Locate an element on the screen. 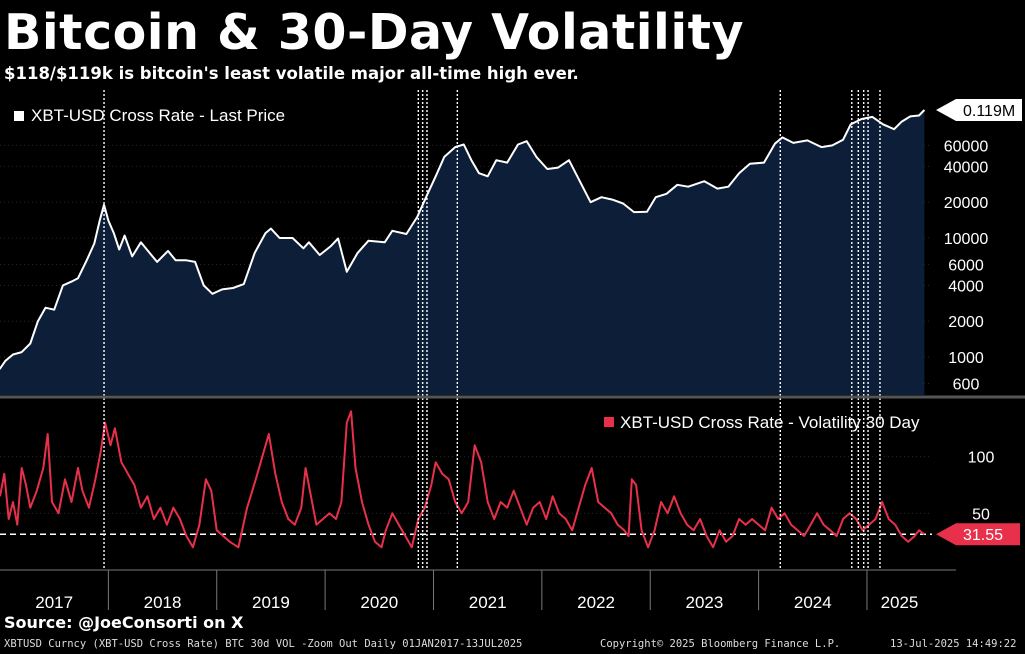 The height and width of the screenshot is (654, 1025). price-tick-label: 10000 is located at coordinates (966, 239).